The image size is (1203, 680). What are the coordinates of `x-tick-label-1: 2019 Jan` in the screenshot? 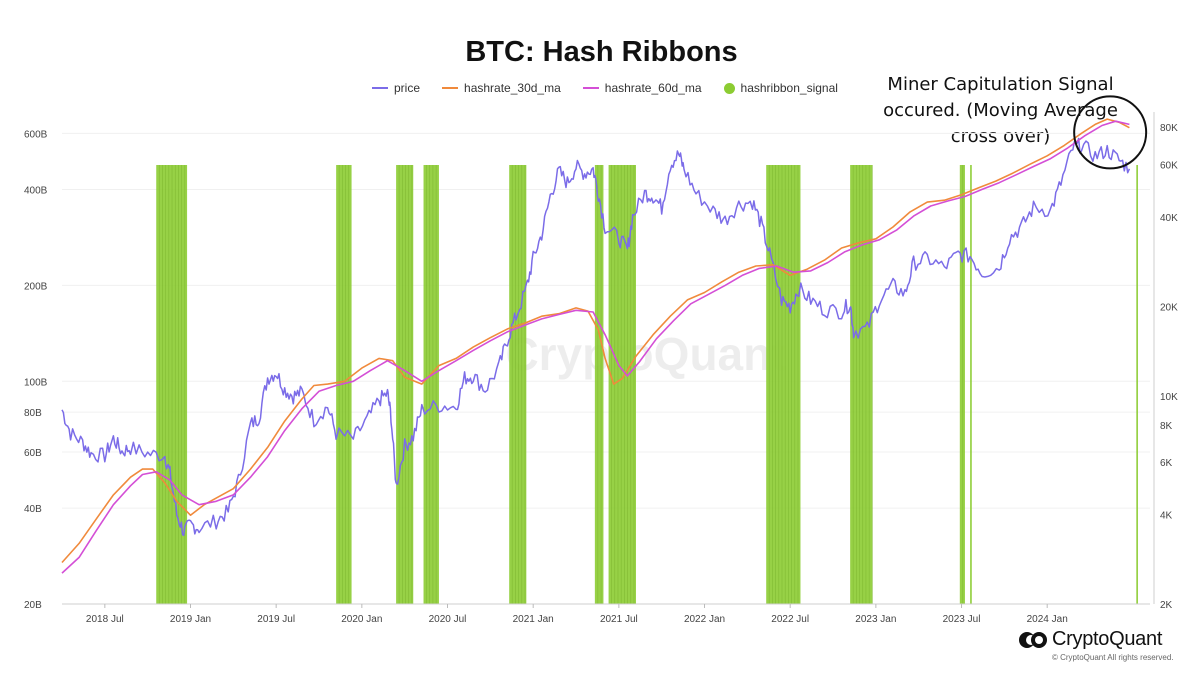 It's located at (190, 619).